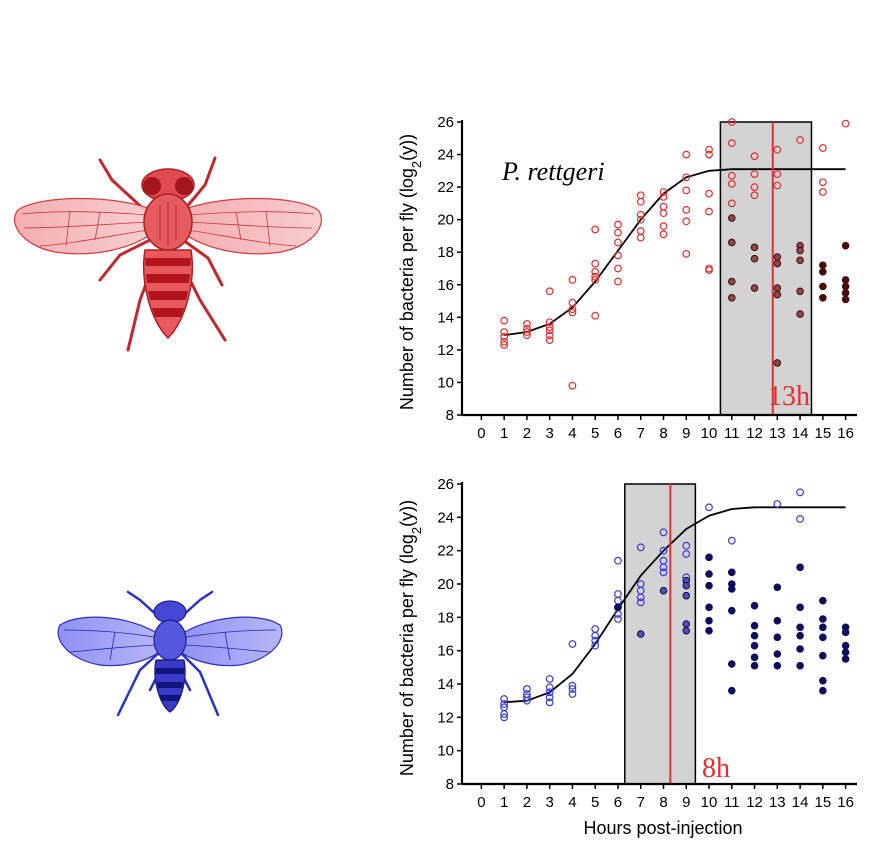 Image resolution: width=890 pixels, height=854 pixels. I want to click on x-tick-label: 3, so click(550, 433).